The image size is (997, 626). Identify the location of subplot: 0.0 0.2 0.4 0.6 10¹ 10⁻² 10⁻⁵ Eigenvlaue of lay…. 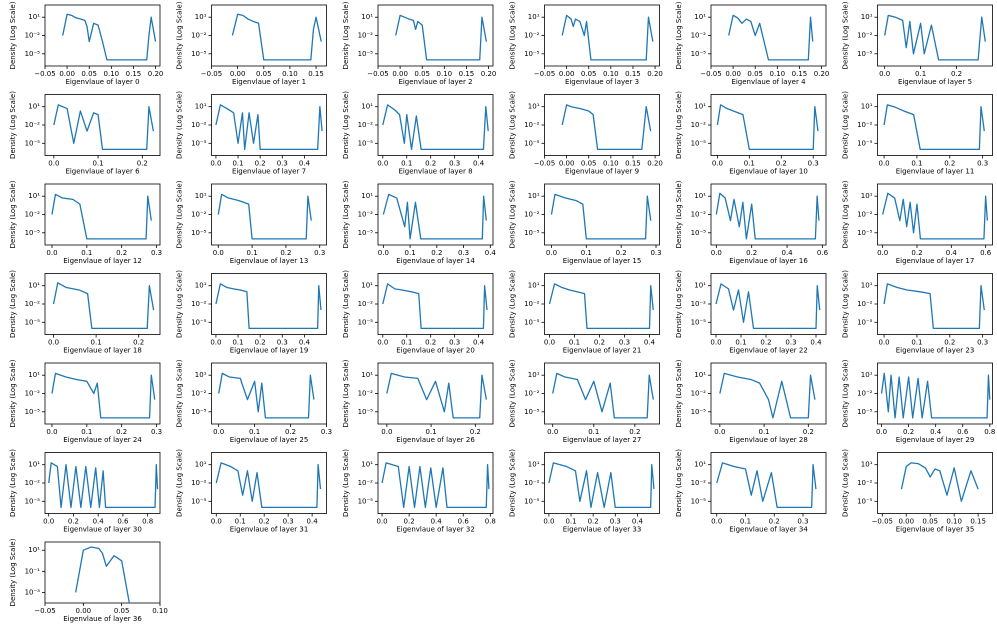
(917, 222).